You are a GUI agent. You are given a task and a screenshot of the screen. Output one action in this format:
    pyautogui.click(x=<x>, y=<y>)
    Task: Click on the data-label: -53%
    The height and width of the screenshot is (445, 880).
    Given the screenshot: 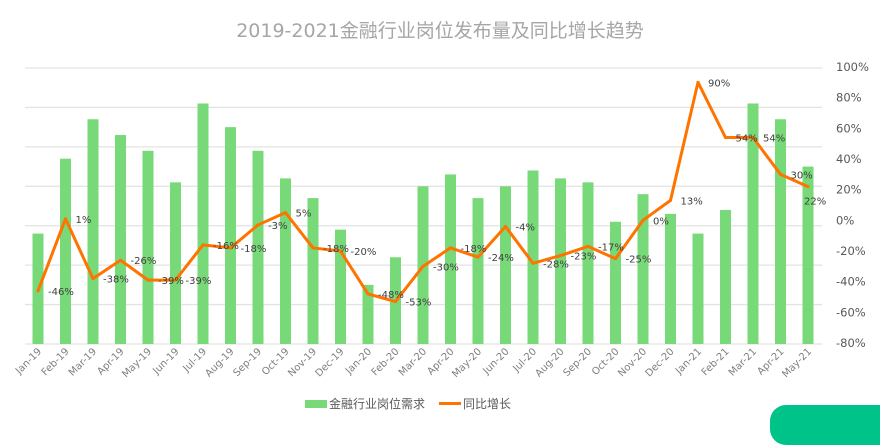 What is the action you would take?
    pyautogui.click(x=419, y=303)
    